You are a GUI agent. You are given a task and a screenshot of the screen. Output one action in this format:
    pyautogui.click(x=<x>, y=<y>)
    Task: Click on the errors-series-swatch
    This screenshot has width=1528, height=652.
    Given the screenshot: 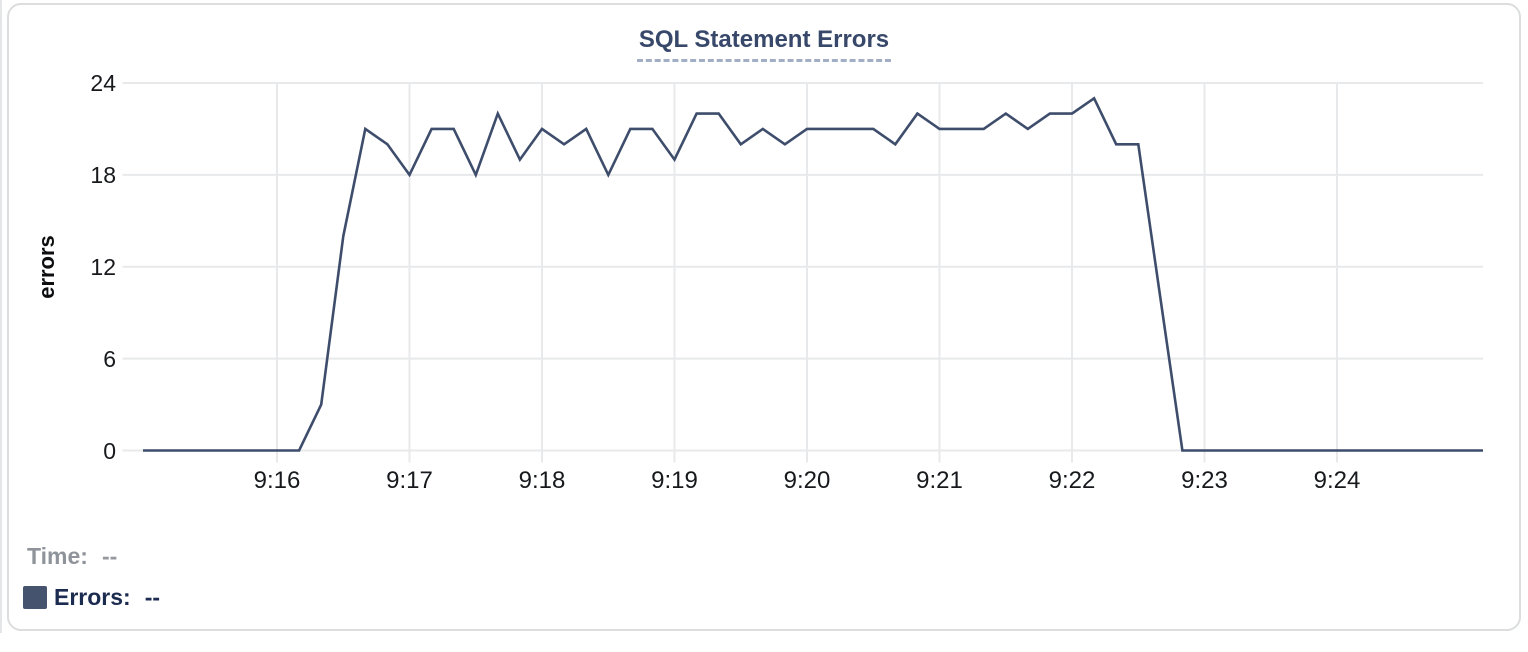 What is the action you would take?
    pyautogui.click(x=35, y=597)
    